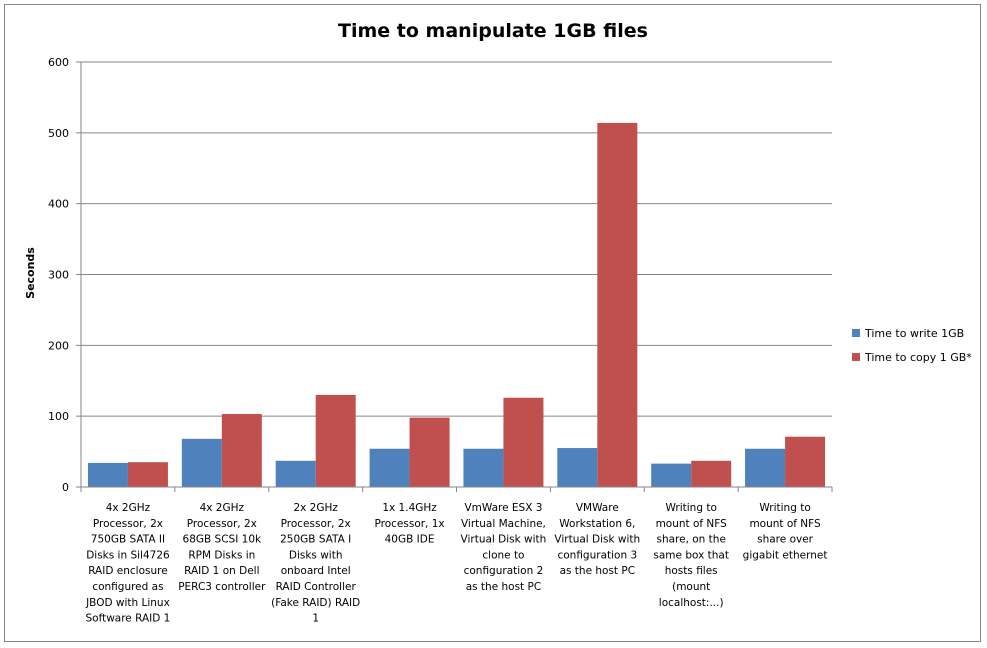 The width and height of the screenshot is (987, 648). I want to click on x-tick-label-line: VMWare, so click(597, 508).